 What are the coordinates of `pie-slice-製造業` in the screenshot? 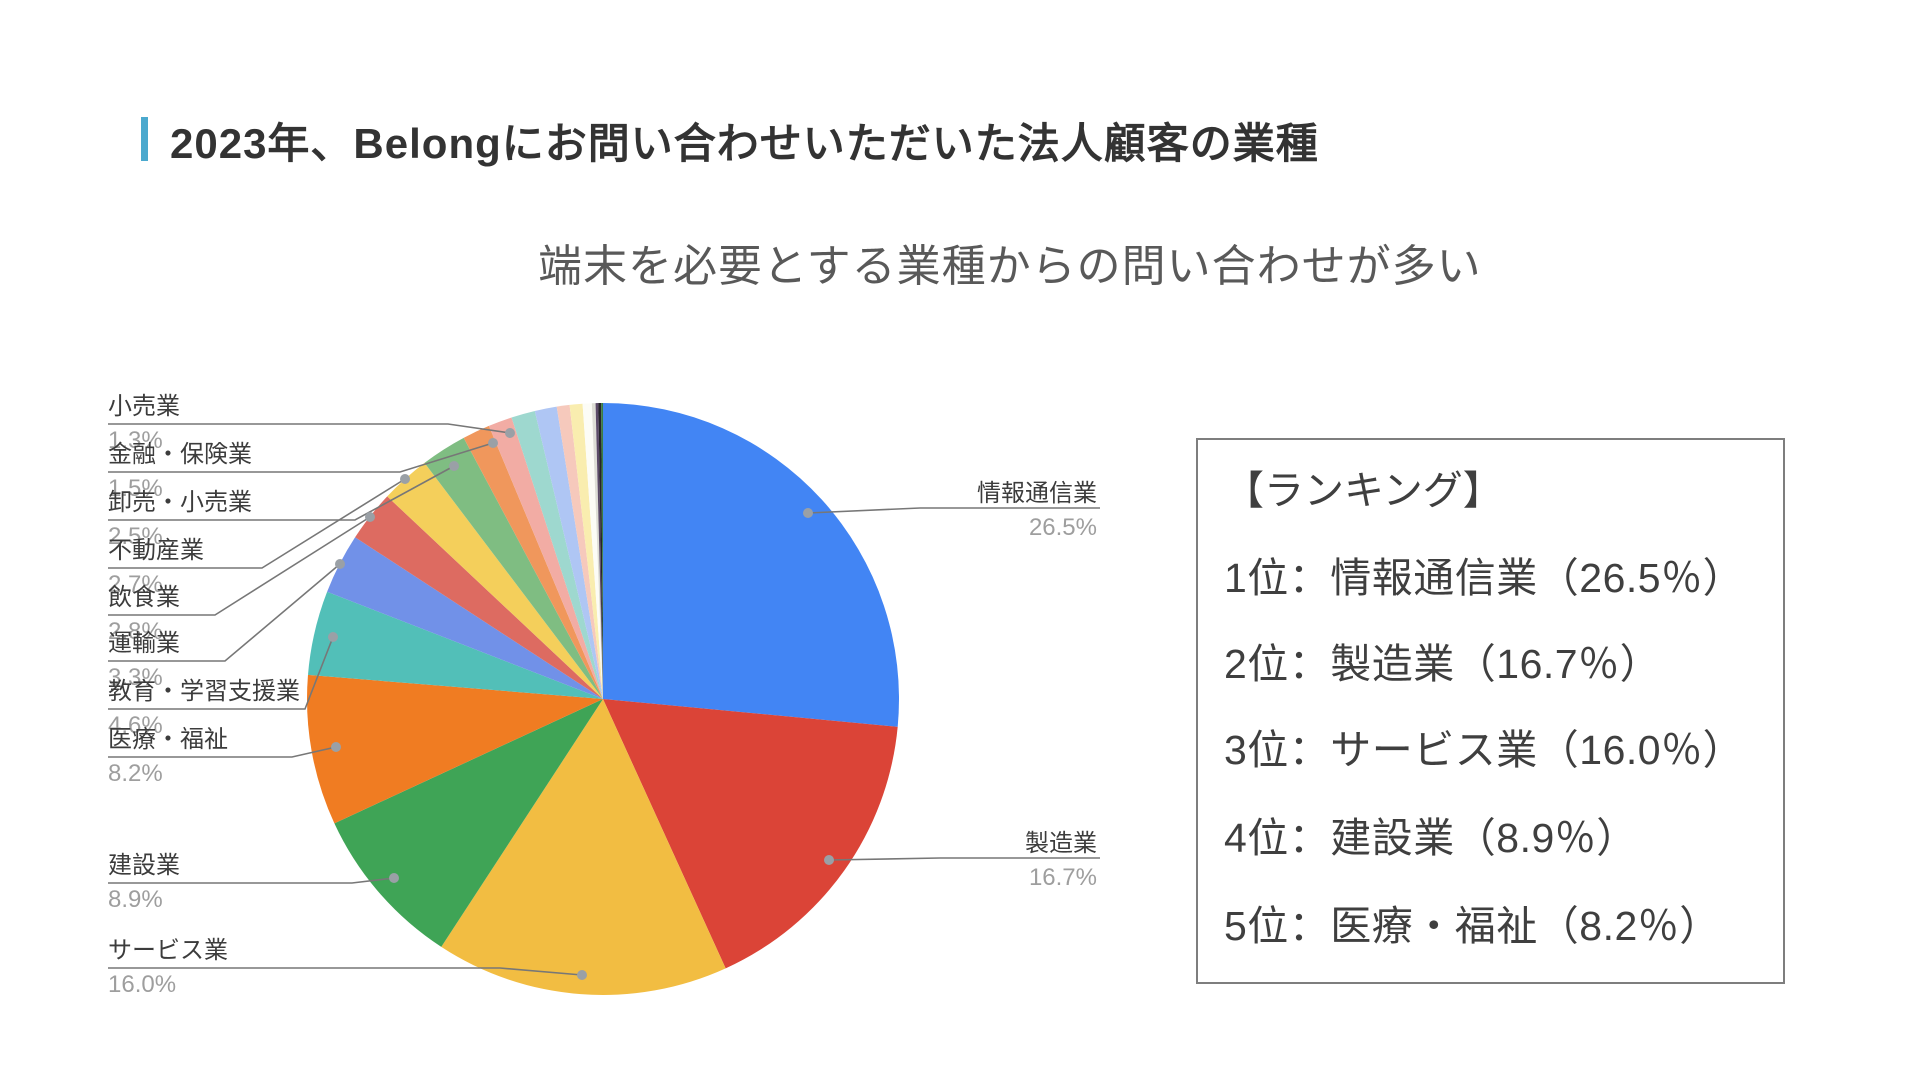 It's located at (750, 834).